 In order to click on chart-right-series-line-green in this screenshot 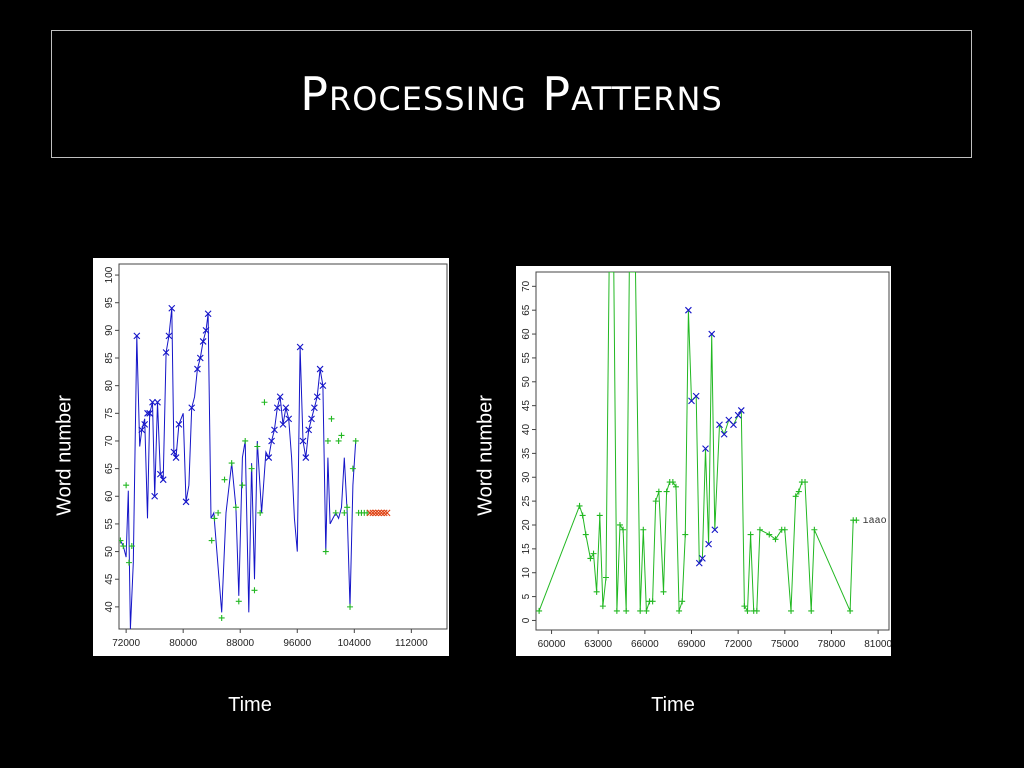, I will do `click(697, 442)`.